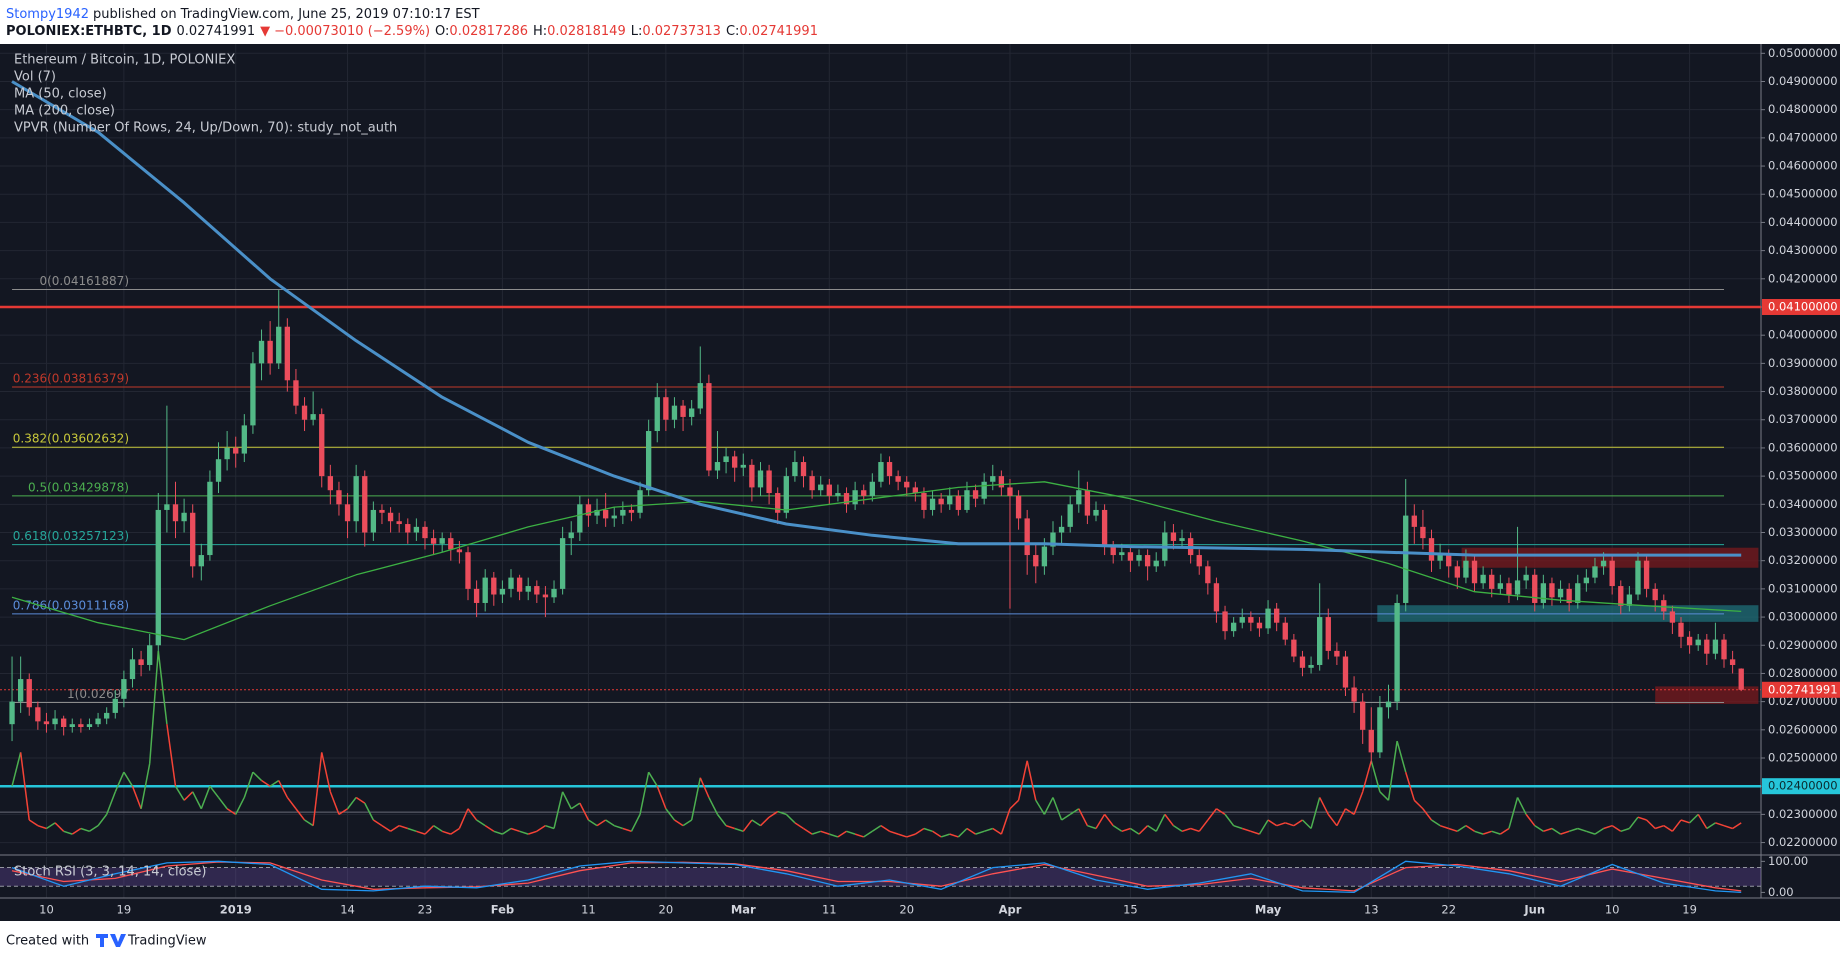  What do you see at coordinates (167, 941) in the screenshot?
I see `footer-brand: TradingView` at bounding box center [167, 941].